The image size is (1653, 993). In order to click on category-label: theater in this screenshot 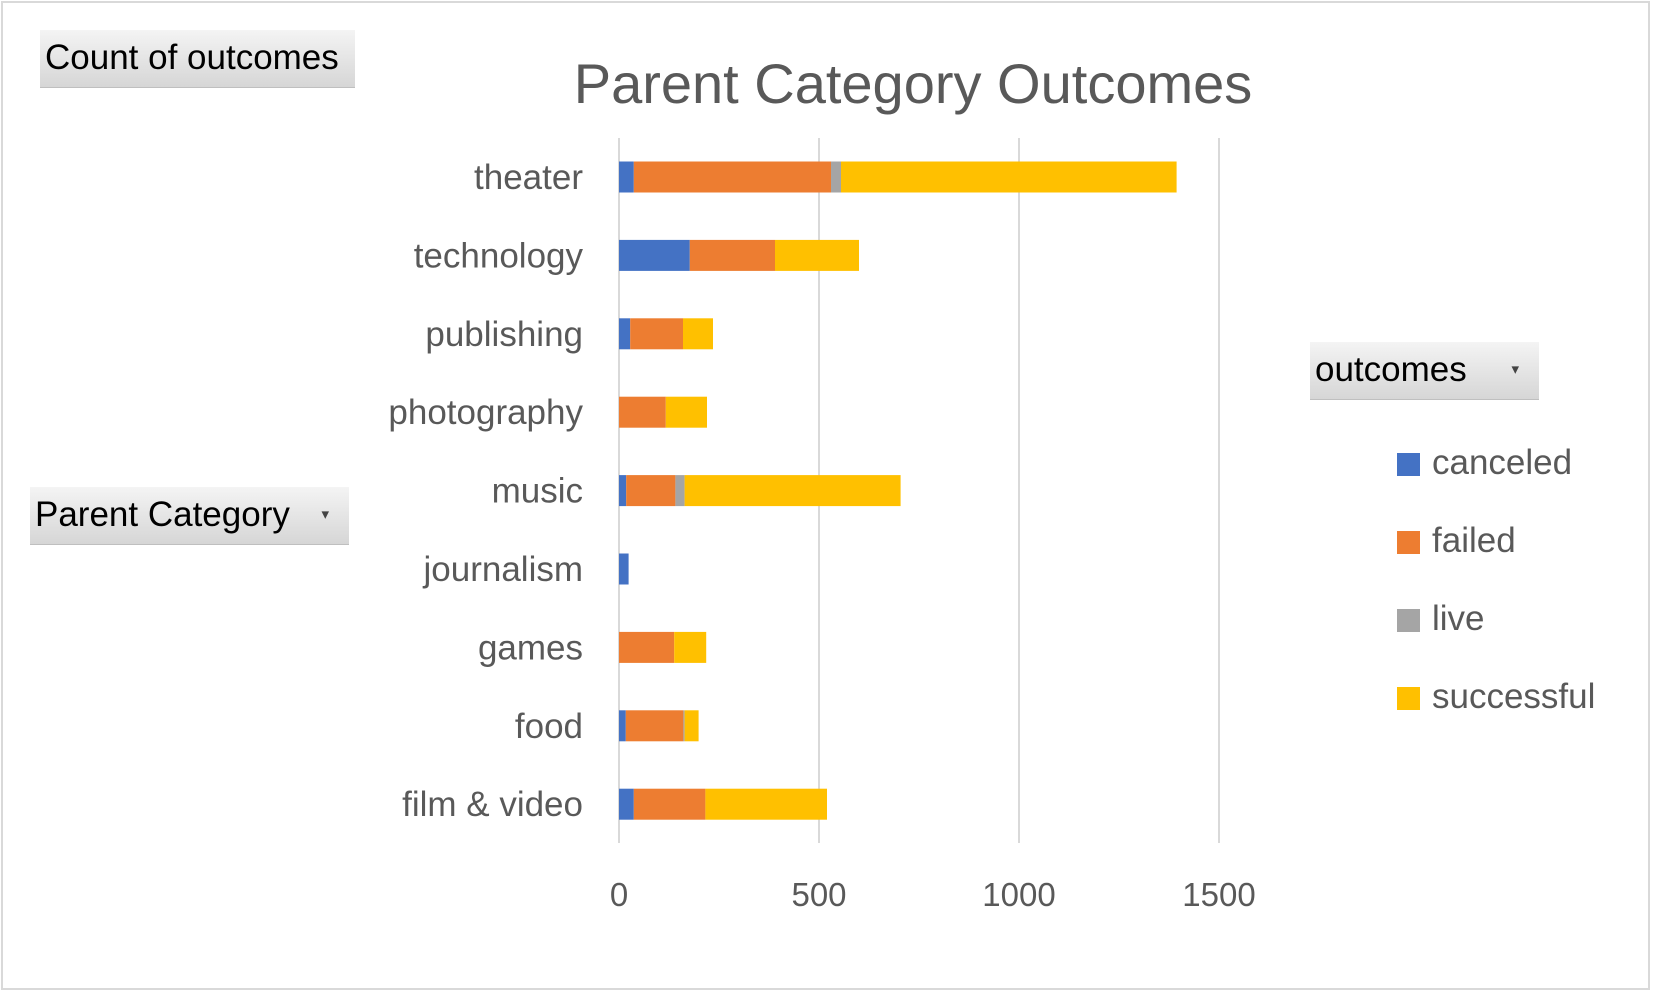, I will do `click(528, 177)`.